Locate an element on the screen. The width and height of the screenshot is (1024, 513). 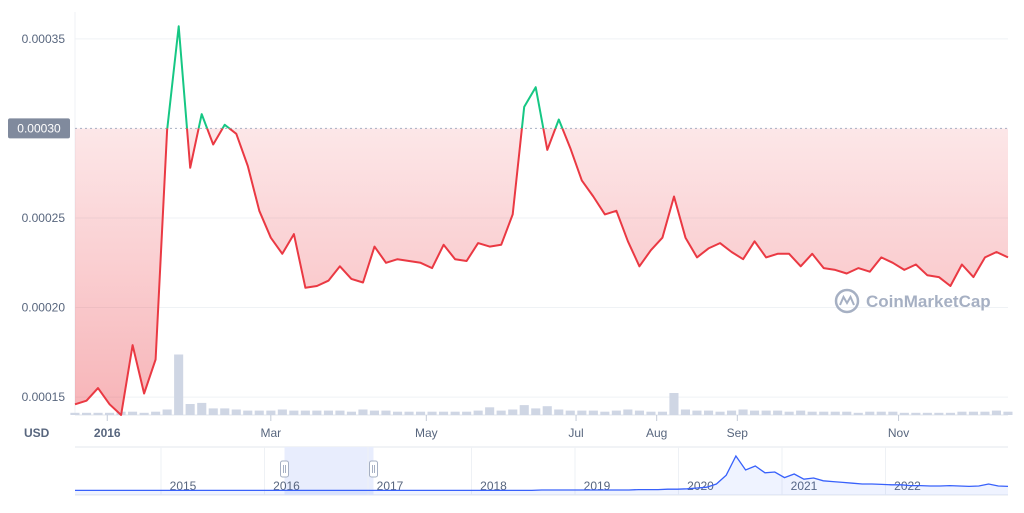
navigator-right-handle is located at coordinates (374, 469).